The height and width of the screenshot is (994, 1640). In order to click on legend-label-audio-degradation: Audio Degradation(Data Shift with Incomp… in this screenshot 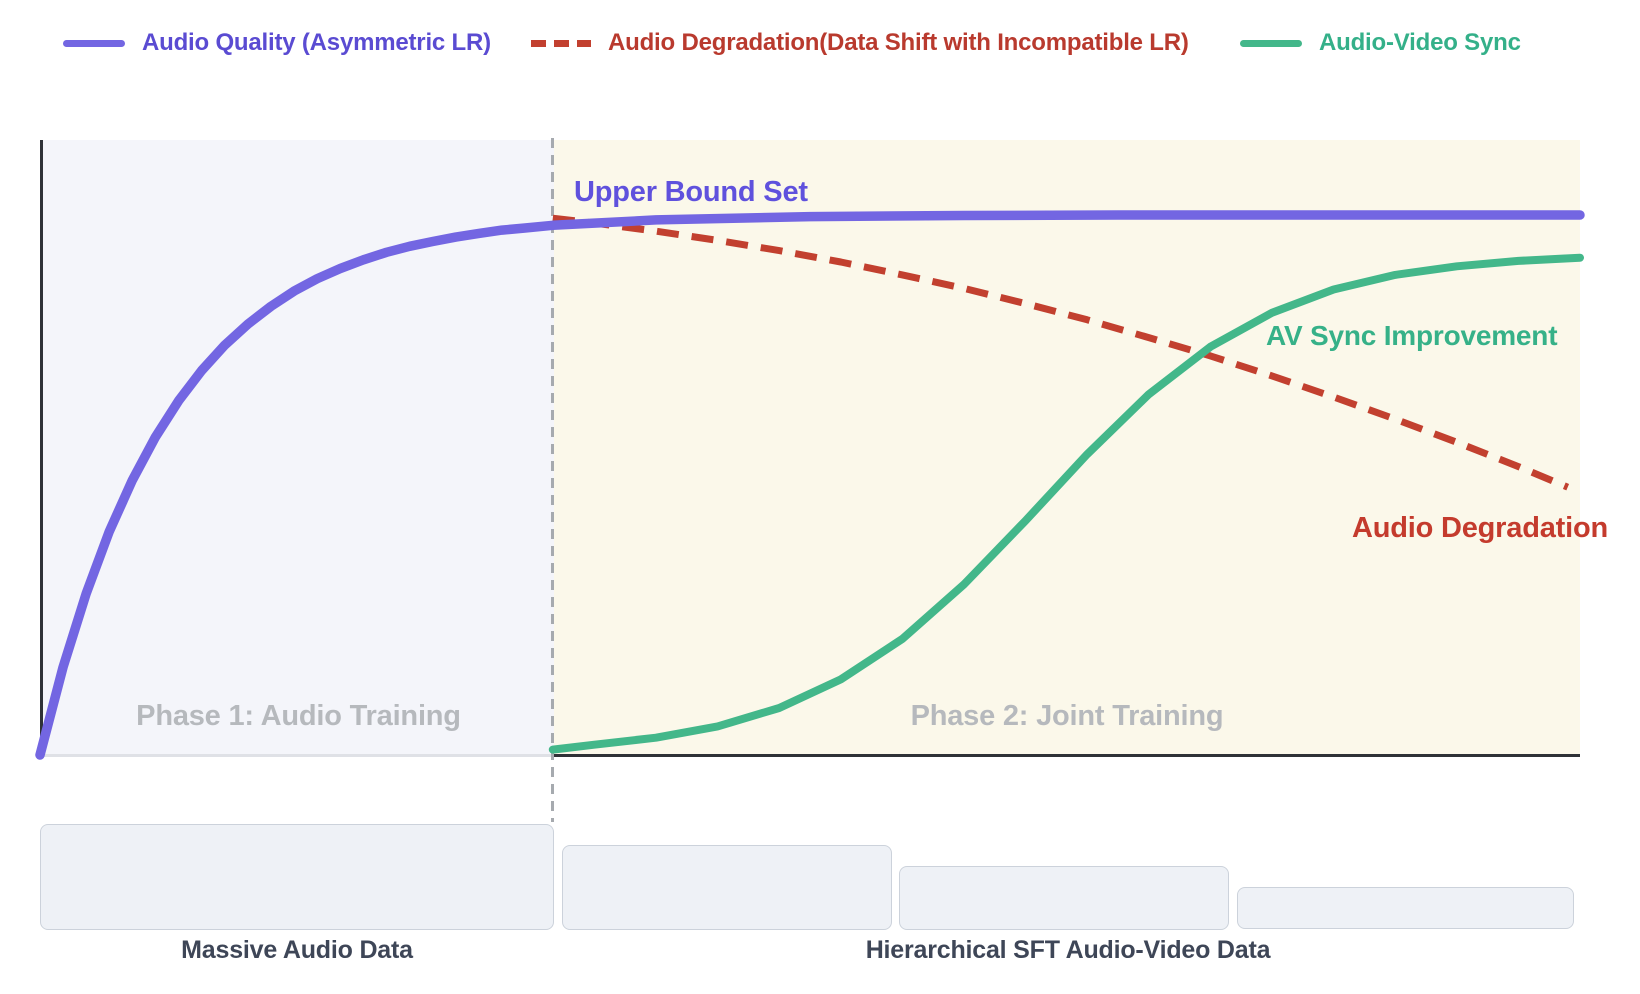, I will do `click(898, 42)`.